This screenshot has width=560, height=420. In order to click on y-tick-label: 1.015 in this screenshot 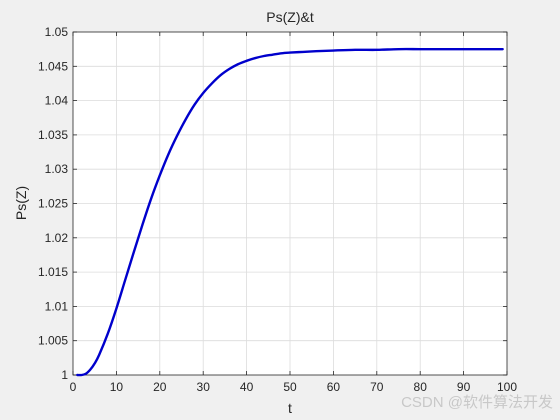, I will do `click(53, 272)`.